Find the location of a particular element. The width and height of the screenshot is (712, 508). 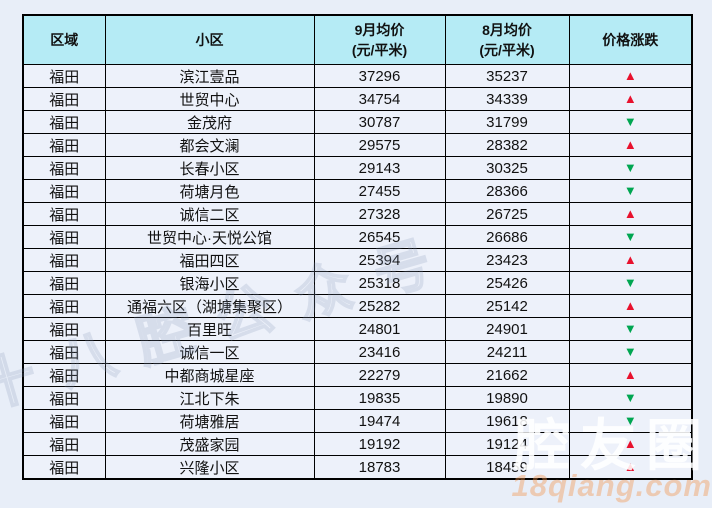

sep-price-cell: 25282 is located at coordinates (379, 306).